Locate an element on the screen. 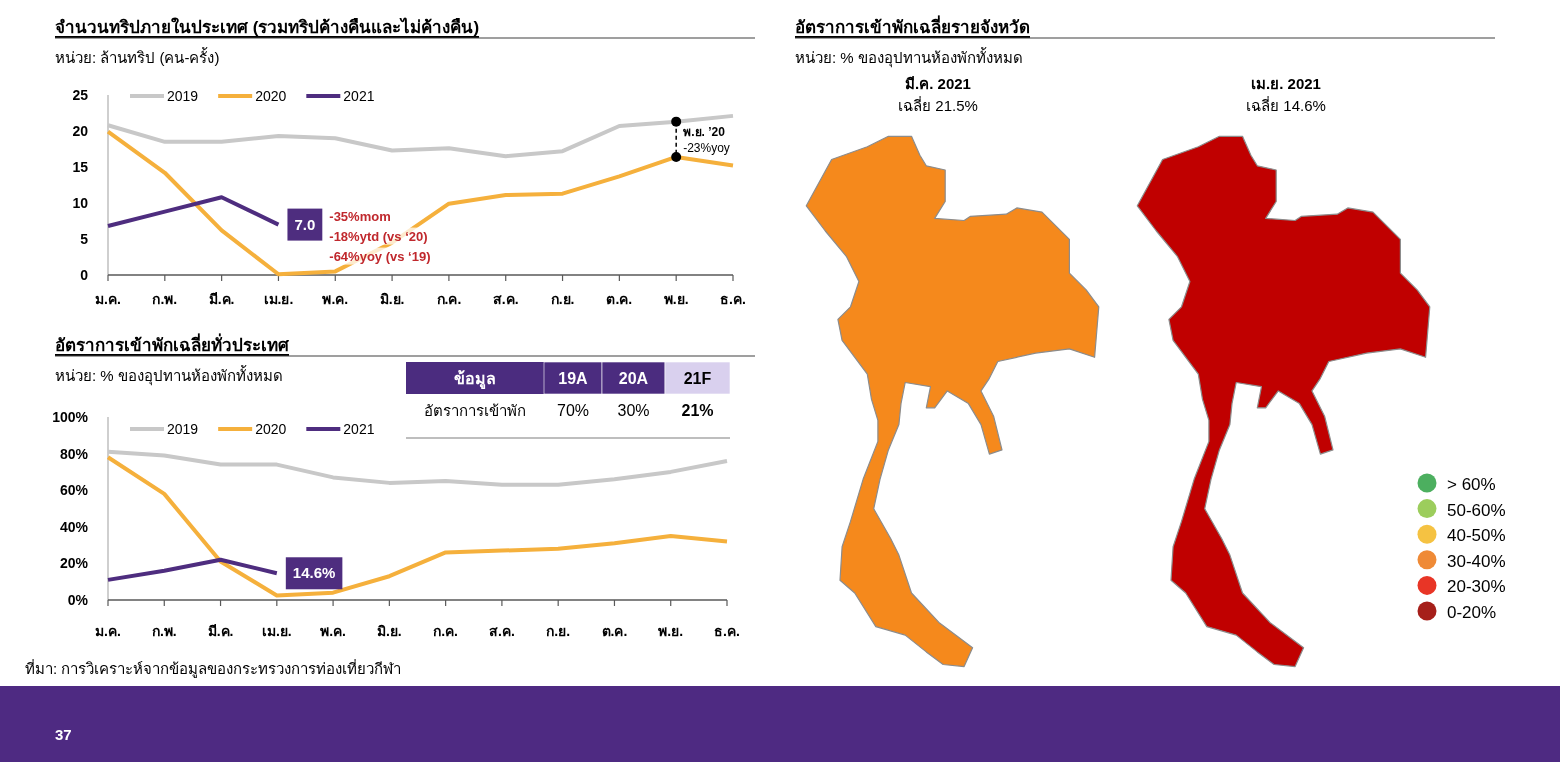 The width and height of the screenshot is (1560, 762). y-tick-label: 80% is located at coordinates (74, 453).